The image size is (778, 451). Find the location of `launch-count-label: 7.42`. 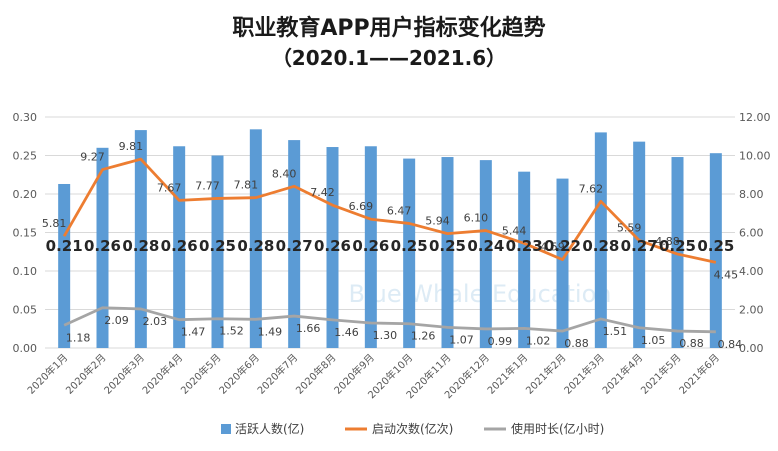

launch-count-label: 7.42 is located at coordinates (322, 192).